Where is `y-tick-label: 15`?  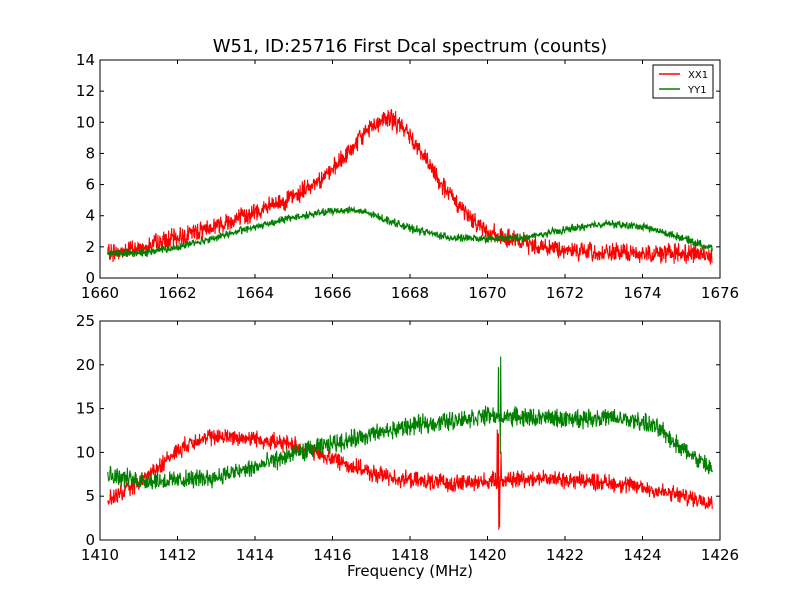 y-tick-label: 15 is located at coordinates (85, 409).